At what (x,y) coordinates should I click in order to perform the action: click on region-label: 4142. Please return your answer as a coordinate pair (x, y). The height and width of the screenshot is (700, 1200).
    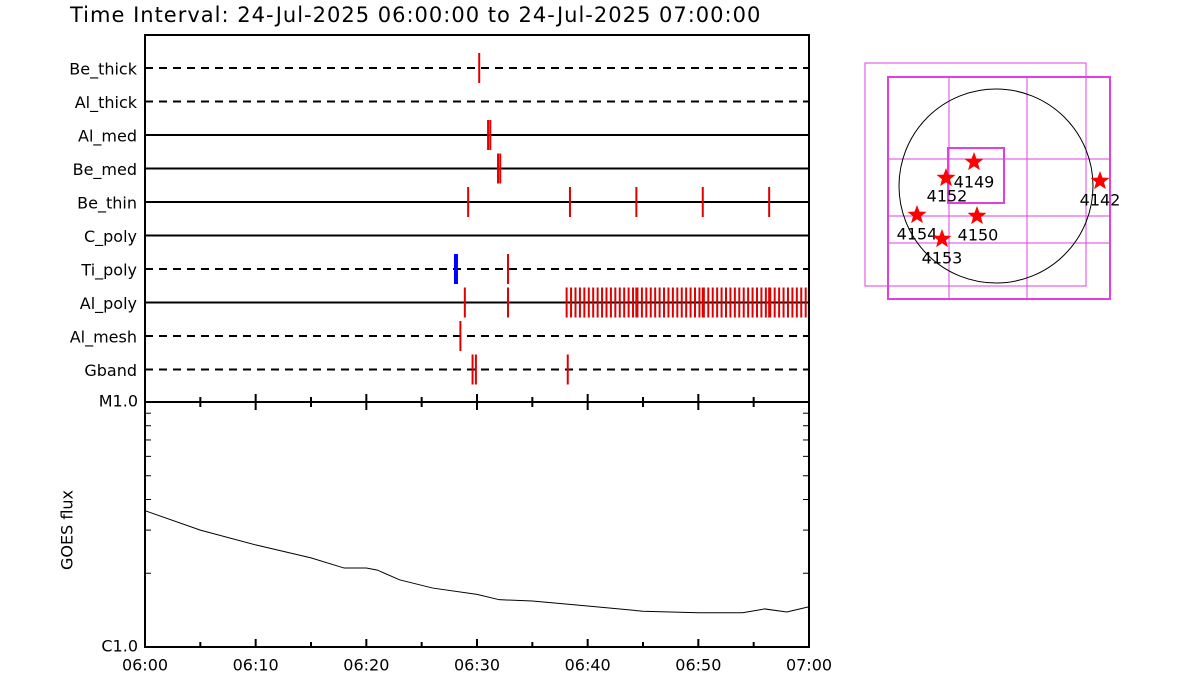
    Looking at the image, I should click on (1100, 200).